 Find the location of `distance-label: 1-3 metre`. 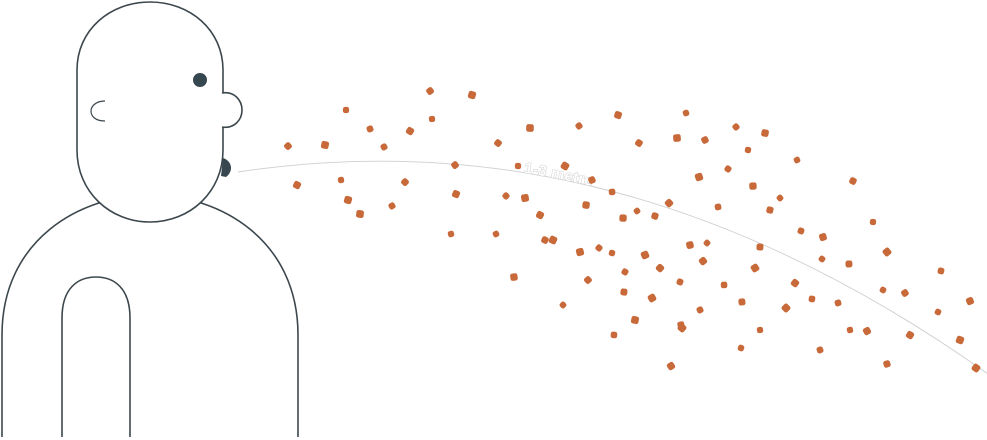

distance-label: 1-3 metre is located at coordinates (559, 175).